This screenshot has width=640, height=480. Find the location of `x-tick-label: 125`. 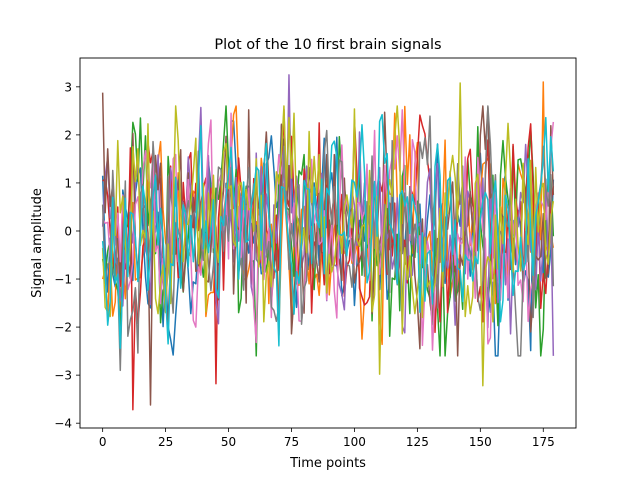

x-tick-label: 125 is located at coordinates (417, 442).